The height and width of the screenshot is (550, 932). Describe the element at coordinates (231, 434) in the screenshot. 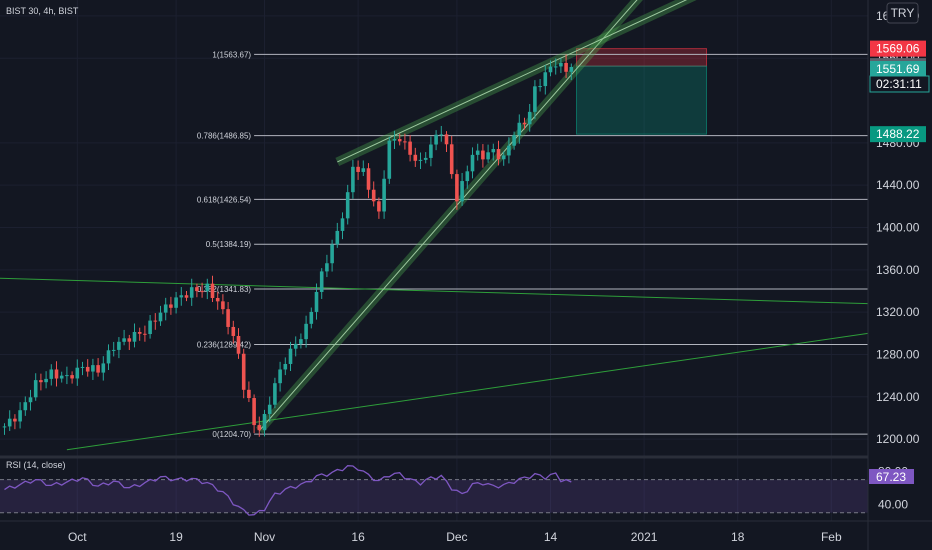

I see `fib-level-label: 0(1204.70)` at that location.